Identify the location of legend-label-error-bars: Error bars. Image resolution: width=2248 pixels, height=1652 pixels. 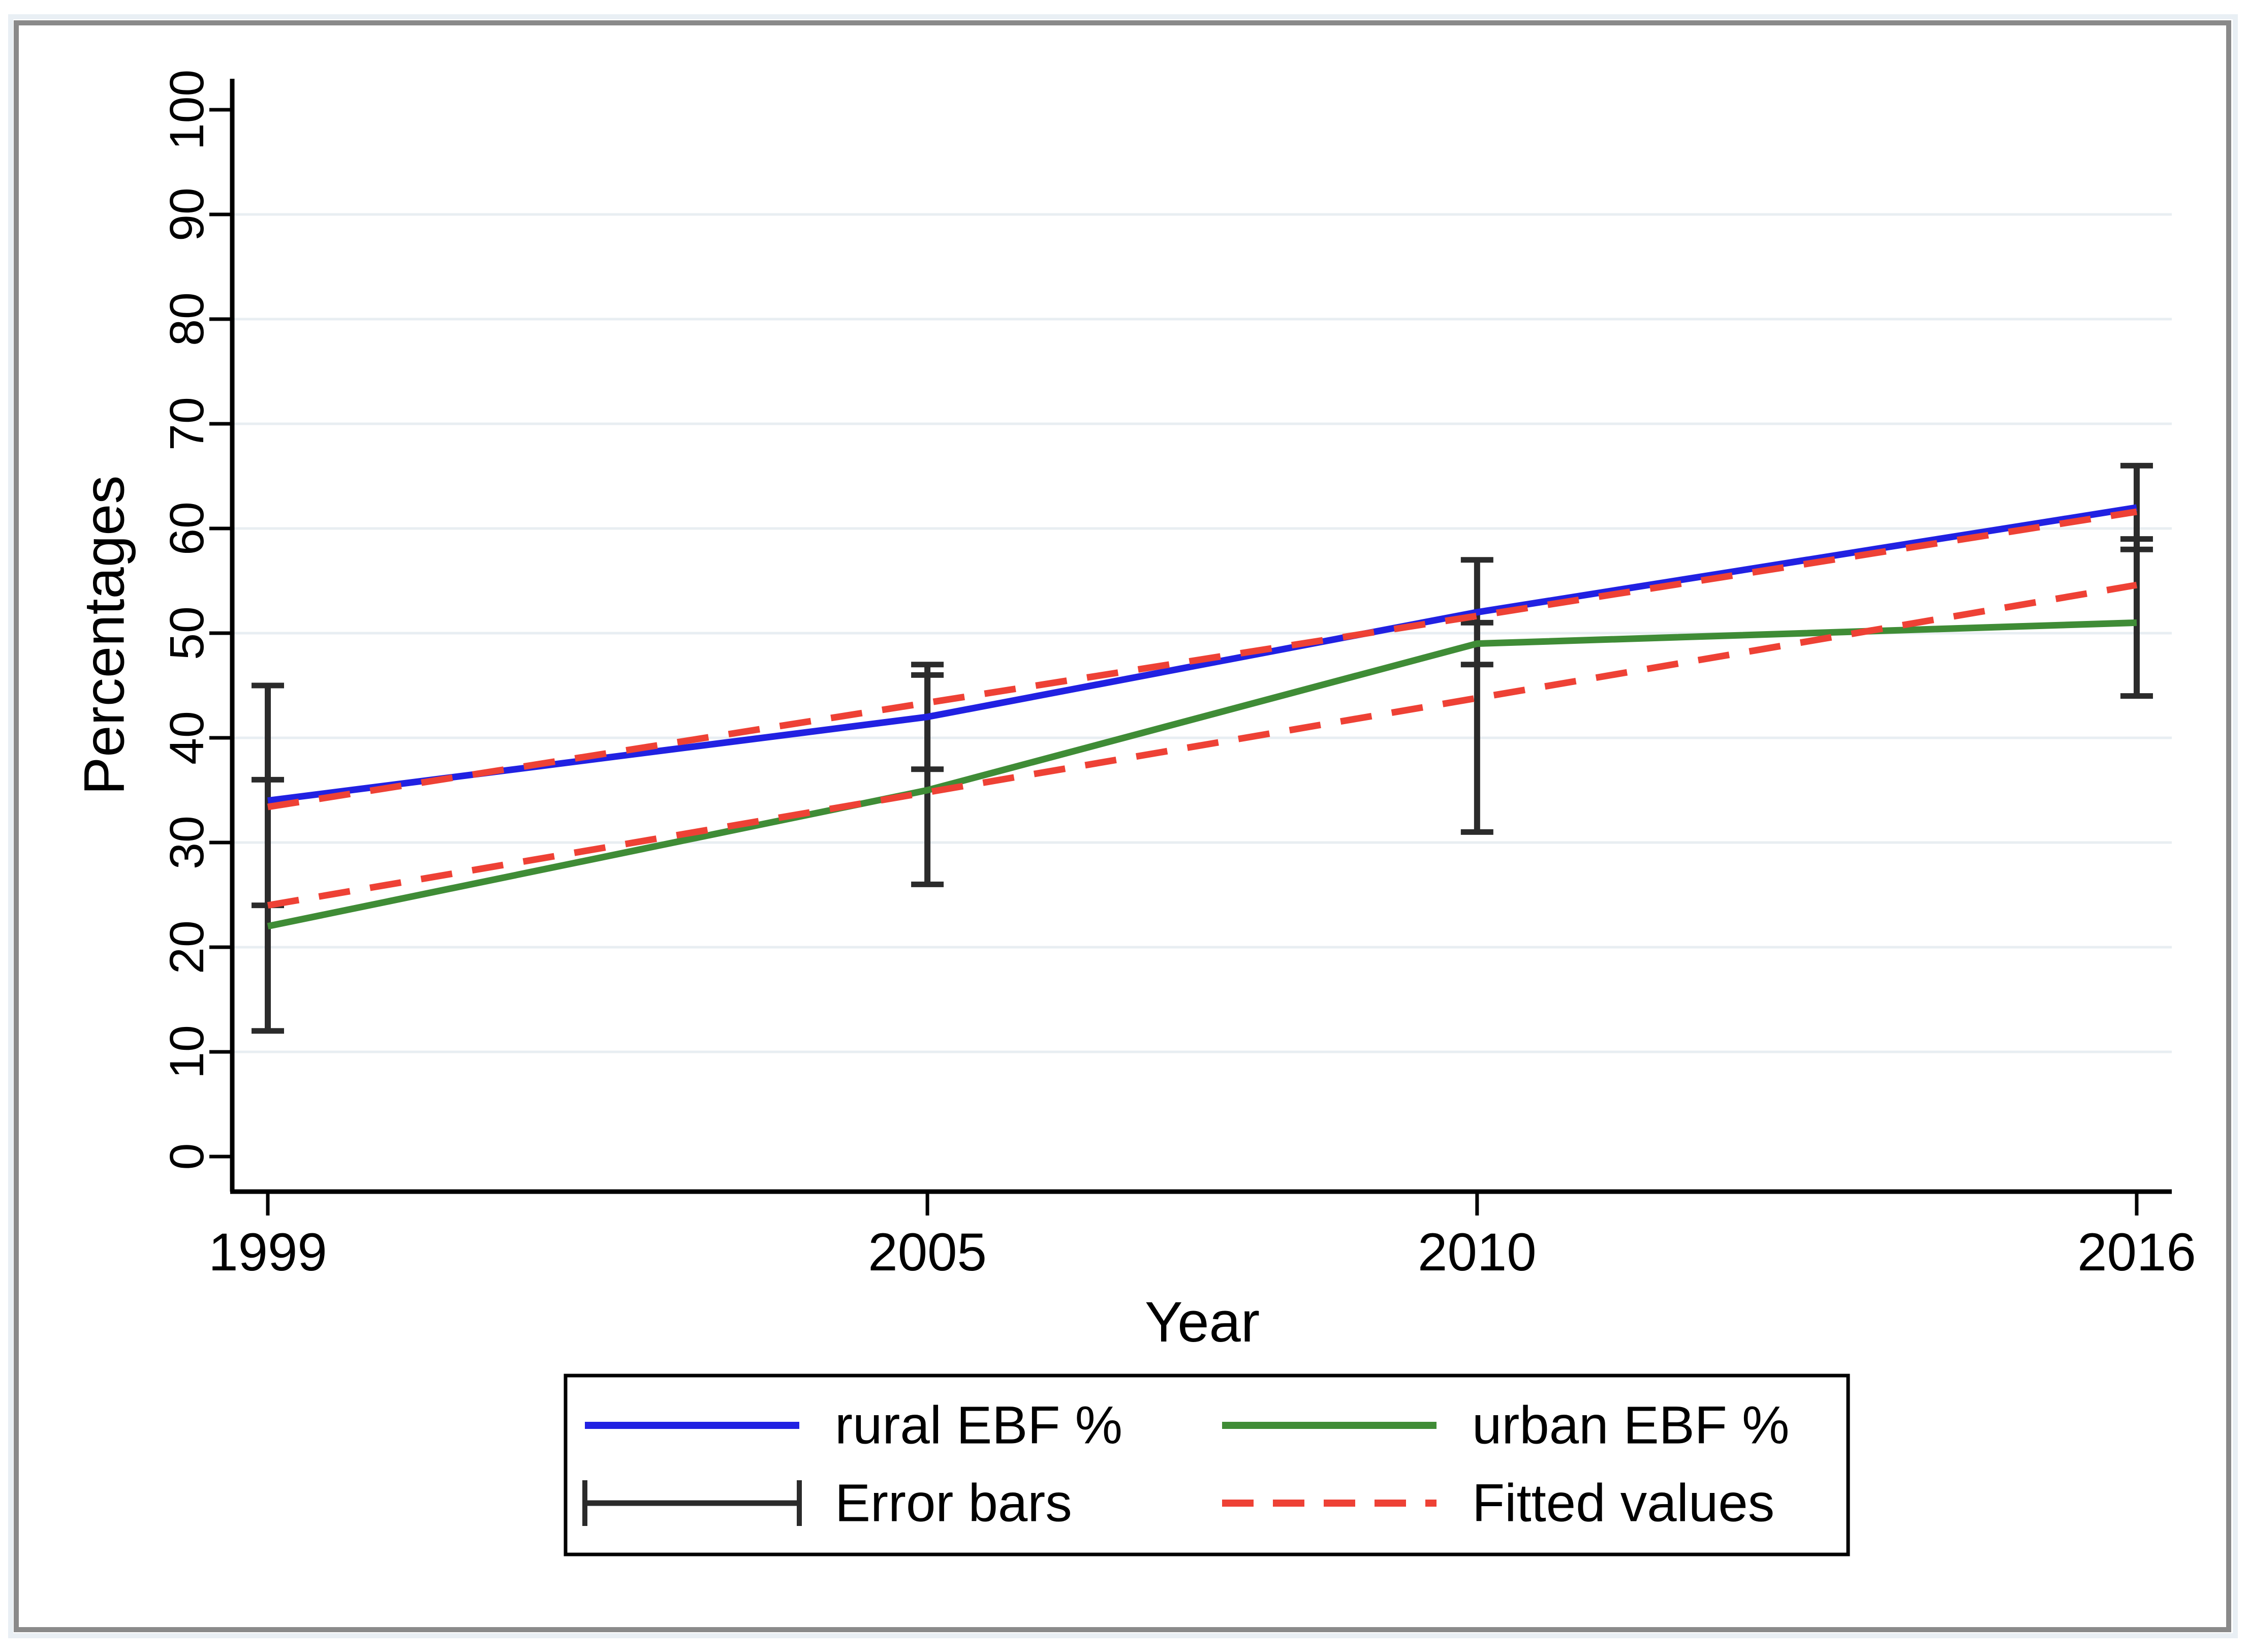
(953, 1503).